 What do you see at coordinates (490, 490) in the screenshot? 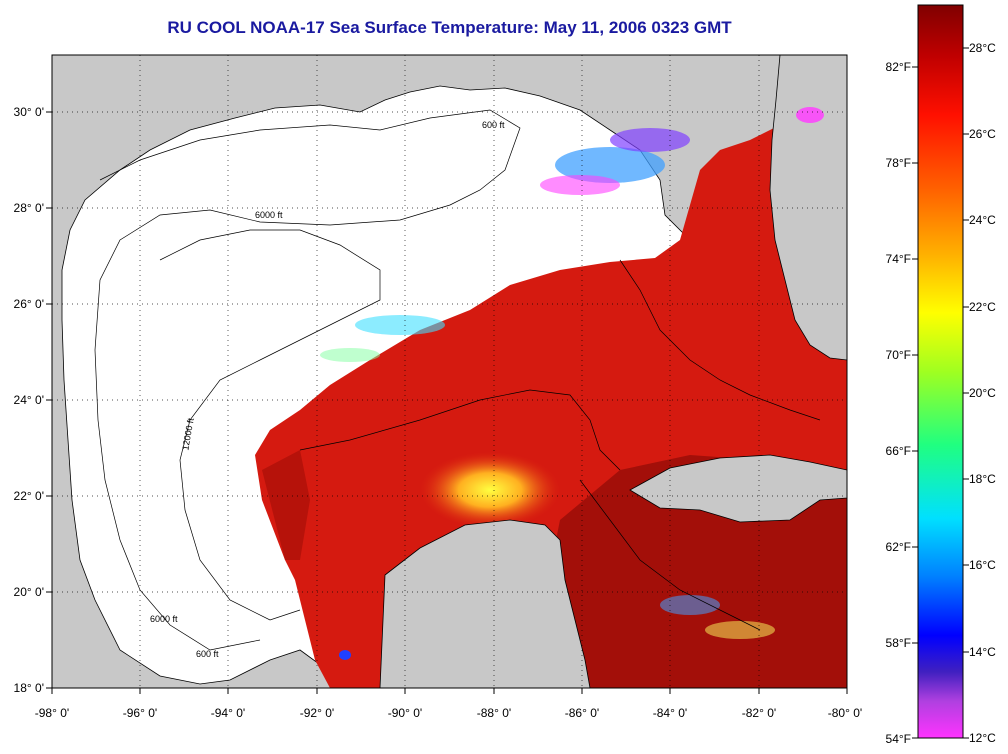
I see `yucatan-warm-plume` at bounding box center [490, 490].